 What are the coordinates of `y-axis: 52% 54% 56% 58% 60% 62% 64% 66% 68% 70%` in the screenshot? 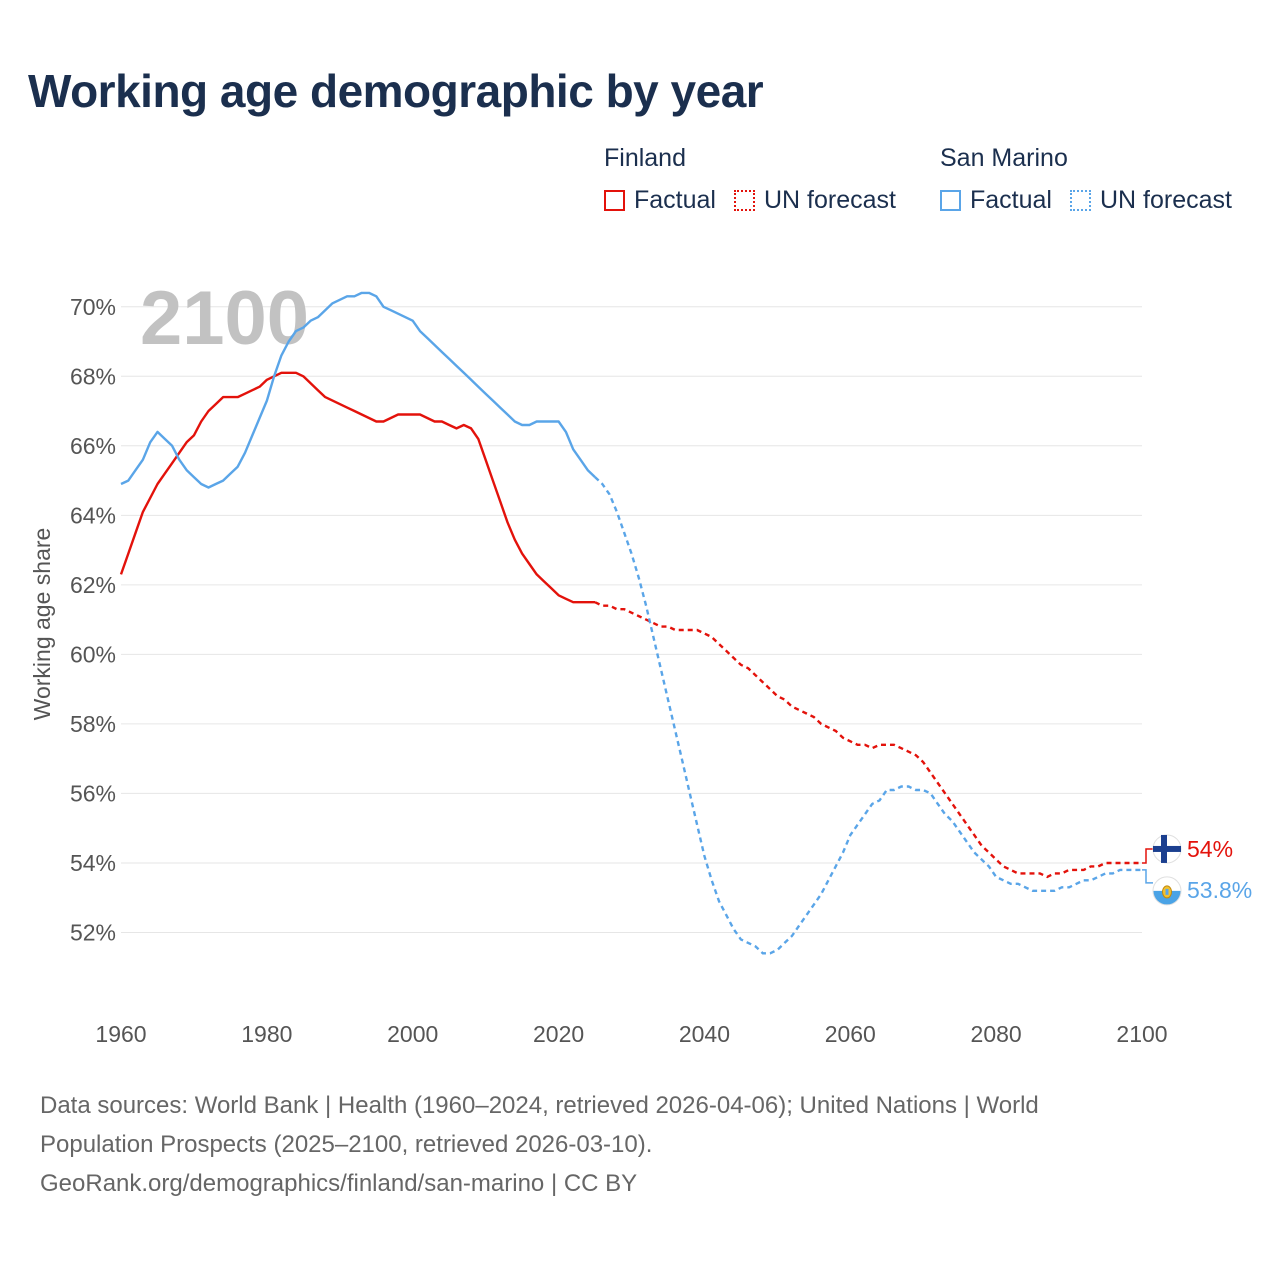 It's located at (93, 620).